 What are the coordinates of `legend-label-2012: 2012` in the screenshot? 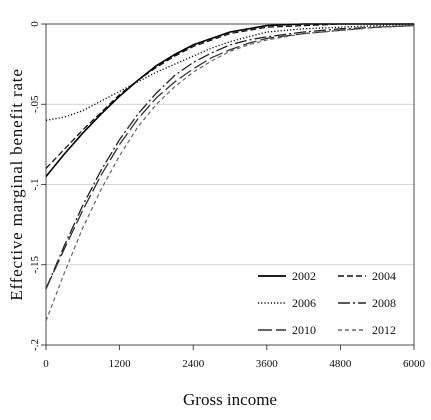 It's located at (384, 330).